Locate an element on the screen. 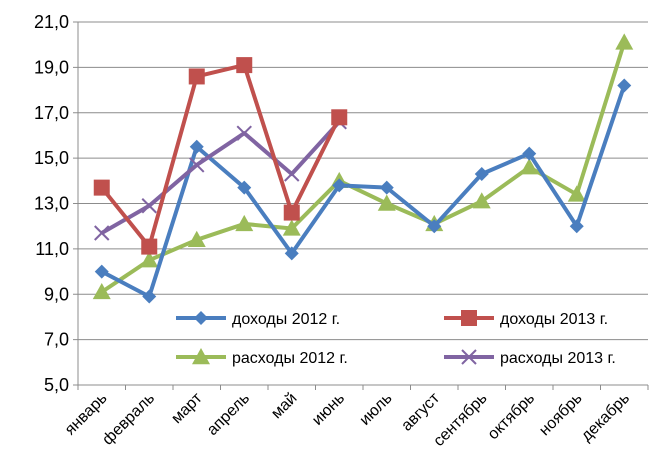 Image resolution: width=653 pixels, height=472 pixels. x-tick-label: август is located at coordinates (420, 411).